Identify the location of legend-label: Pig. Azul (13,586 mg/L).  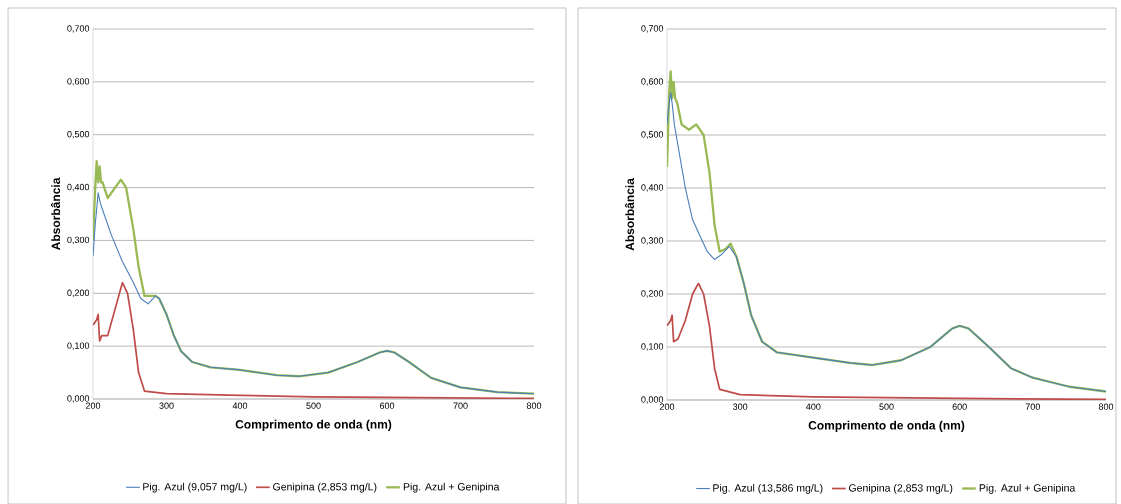
(768, 488).